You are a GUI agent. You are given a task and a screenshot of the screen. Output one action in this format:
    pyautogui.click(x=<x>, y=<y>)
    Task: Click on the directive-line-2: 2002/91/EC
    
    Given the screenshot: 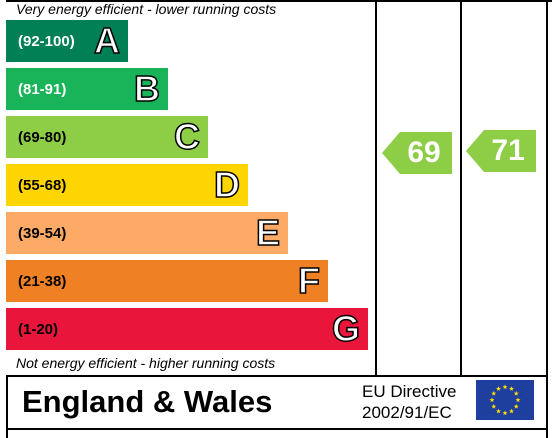 What is the action you would take?
    pyautogui.click(x=407, y=412)
    